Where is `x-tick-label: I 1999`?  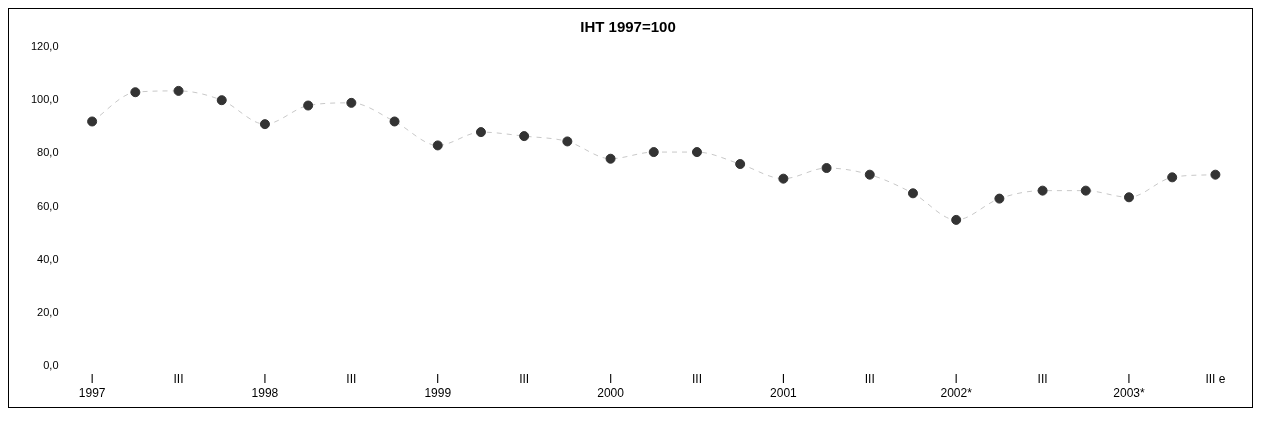 x-tick-label: I 1999 is located at coordinates (438, 386).